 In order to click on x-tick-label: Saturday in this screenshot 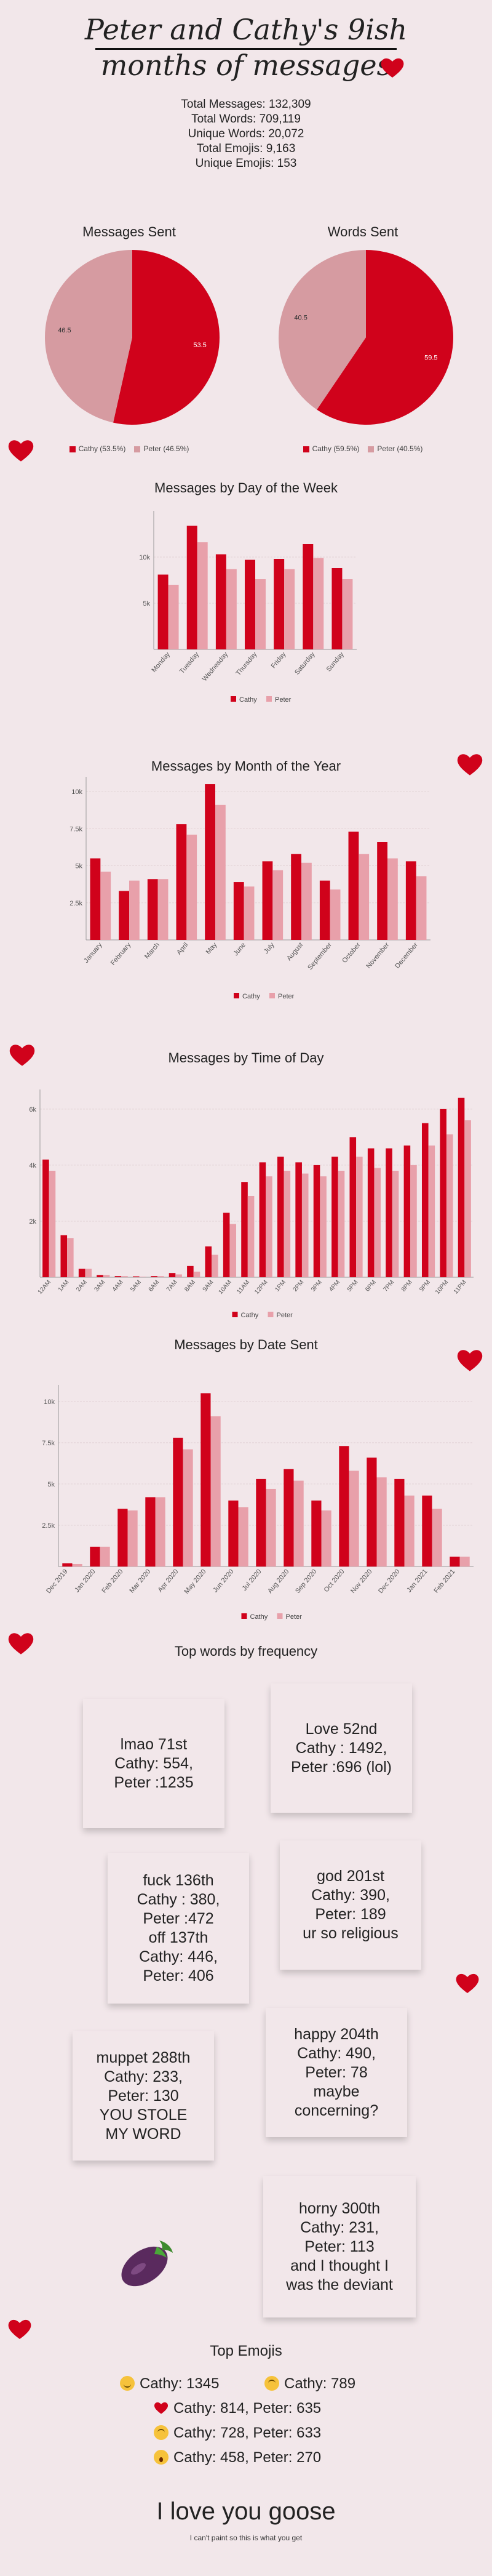, I will do `click(305, 663)`.